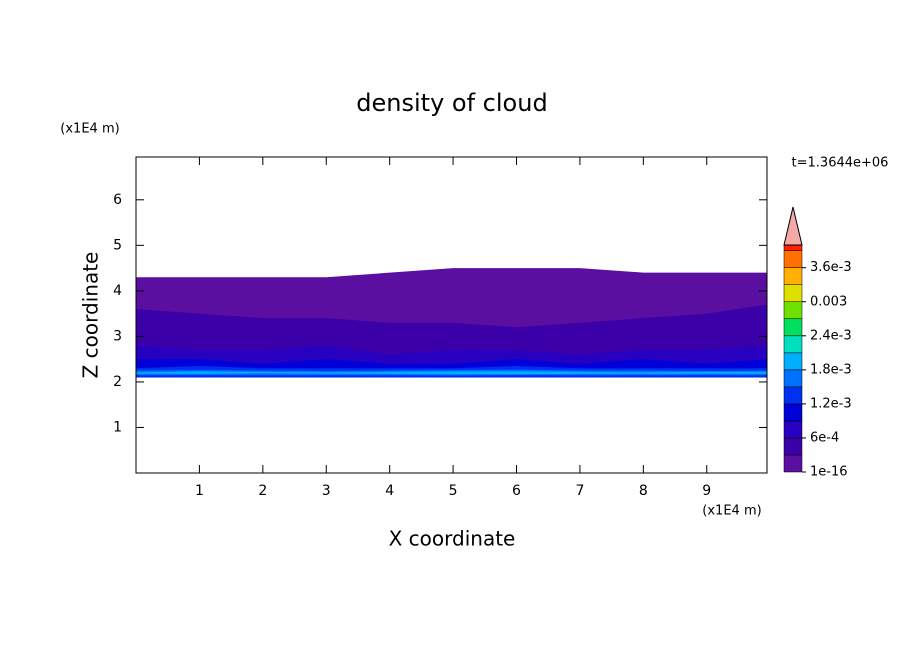 The image size is (904, 654). I want to click on colorbar-extend, so click(793, 226).